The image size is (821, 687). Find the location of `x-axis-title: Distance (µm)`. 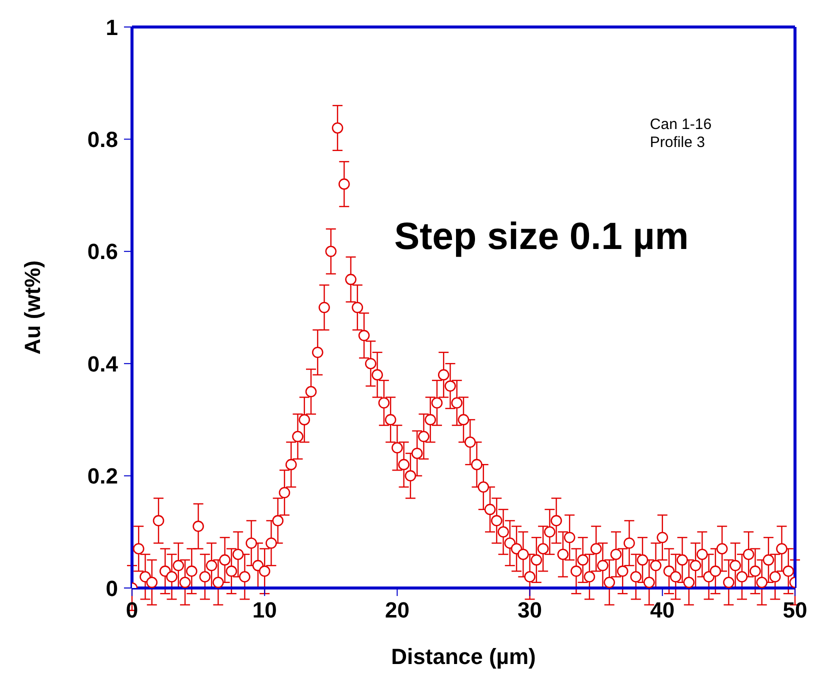

x-axis-title: Distance (µm) is located at coordinates (463, 656).